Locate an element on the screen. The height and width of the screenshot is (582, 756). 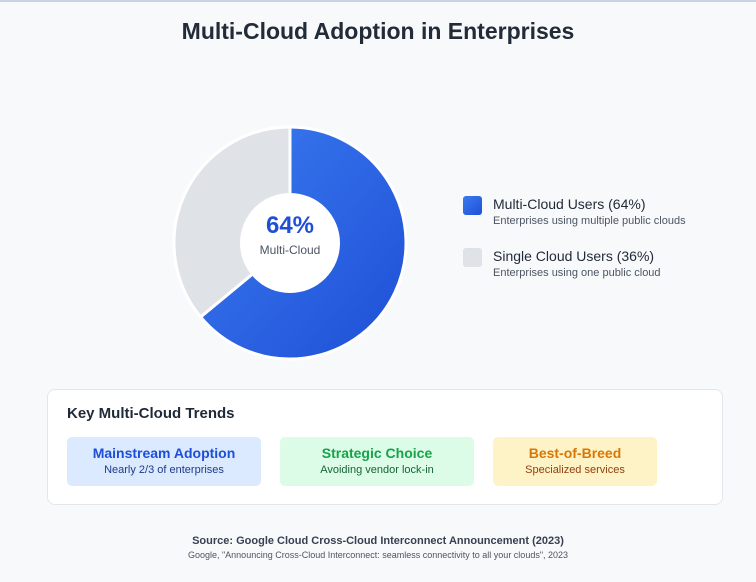
legend-desc-single-cloud: Enterprises using one public cloud is located at coordinates (577, 273).